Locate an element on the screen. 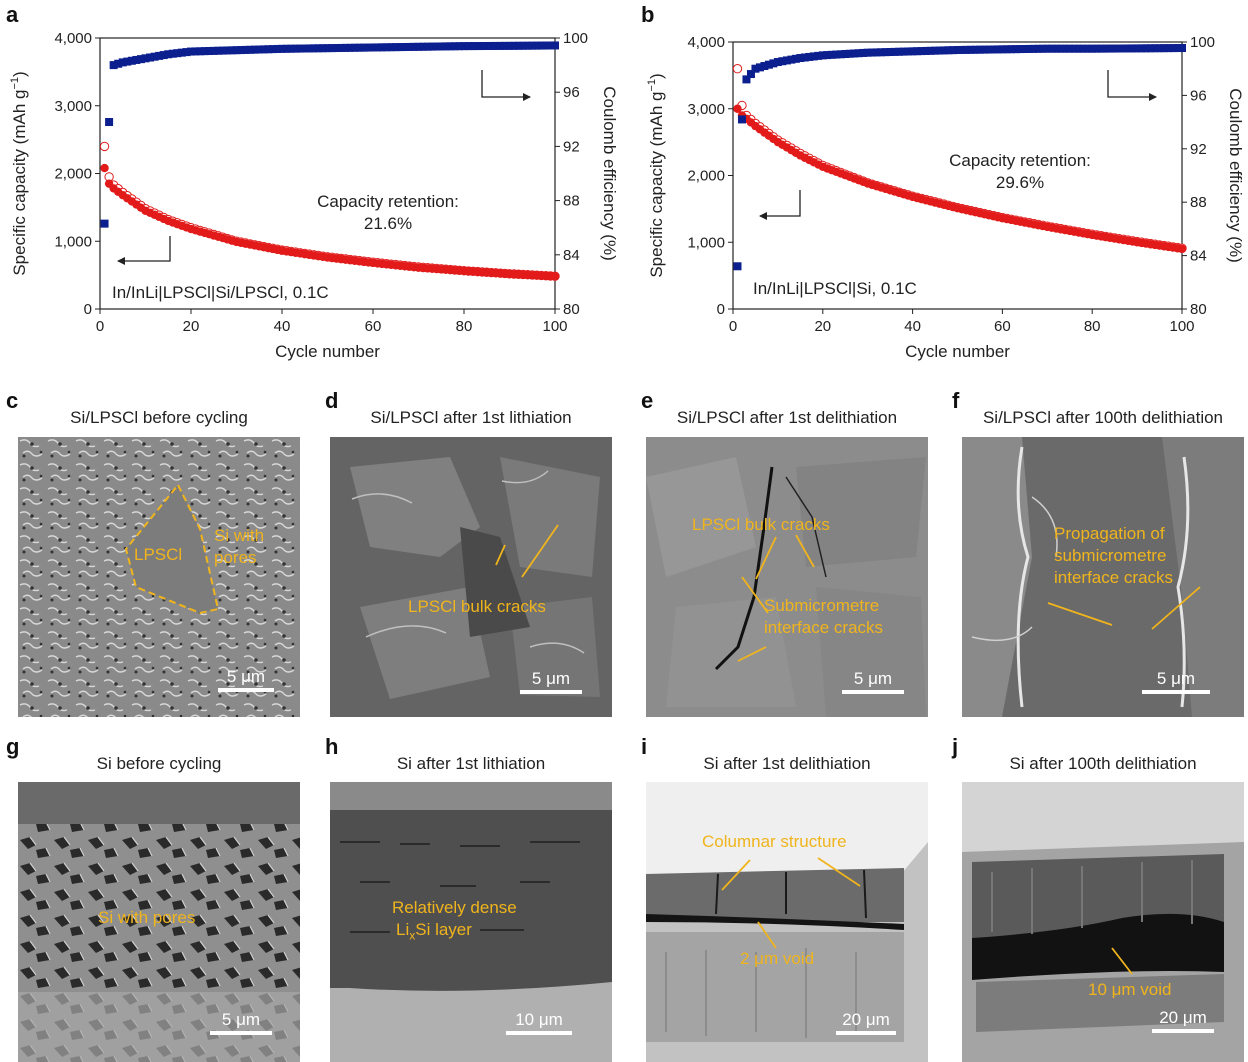  x-axis-label-b: Cycle number is located at coordinates (957, 351).